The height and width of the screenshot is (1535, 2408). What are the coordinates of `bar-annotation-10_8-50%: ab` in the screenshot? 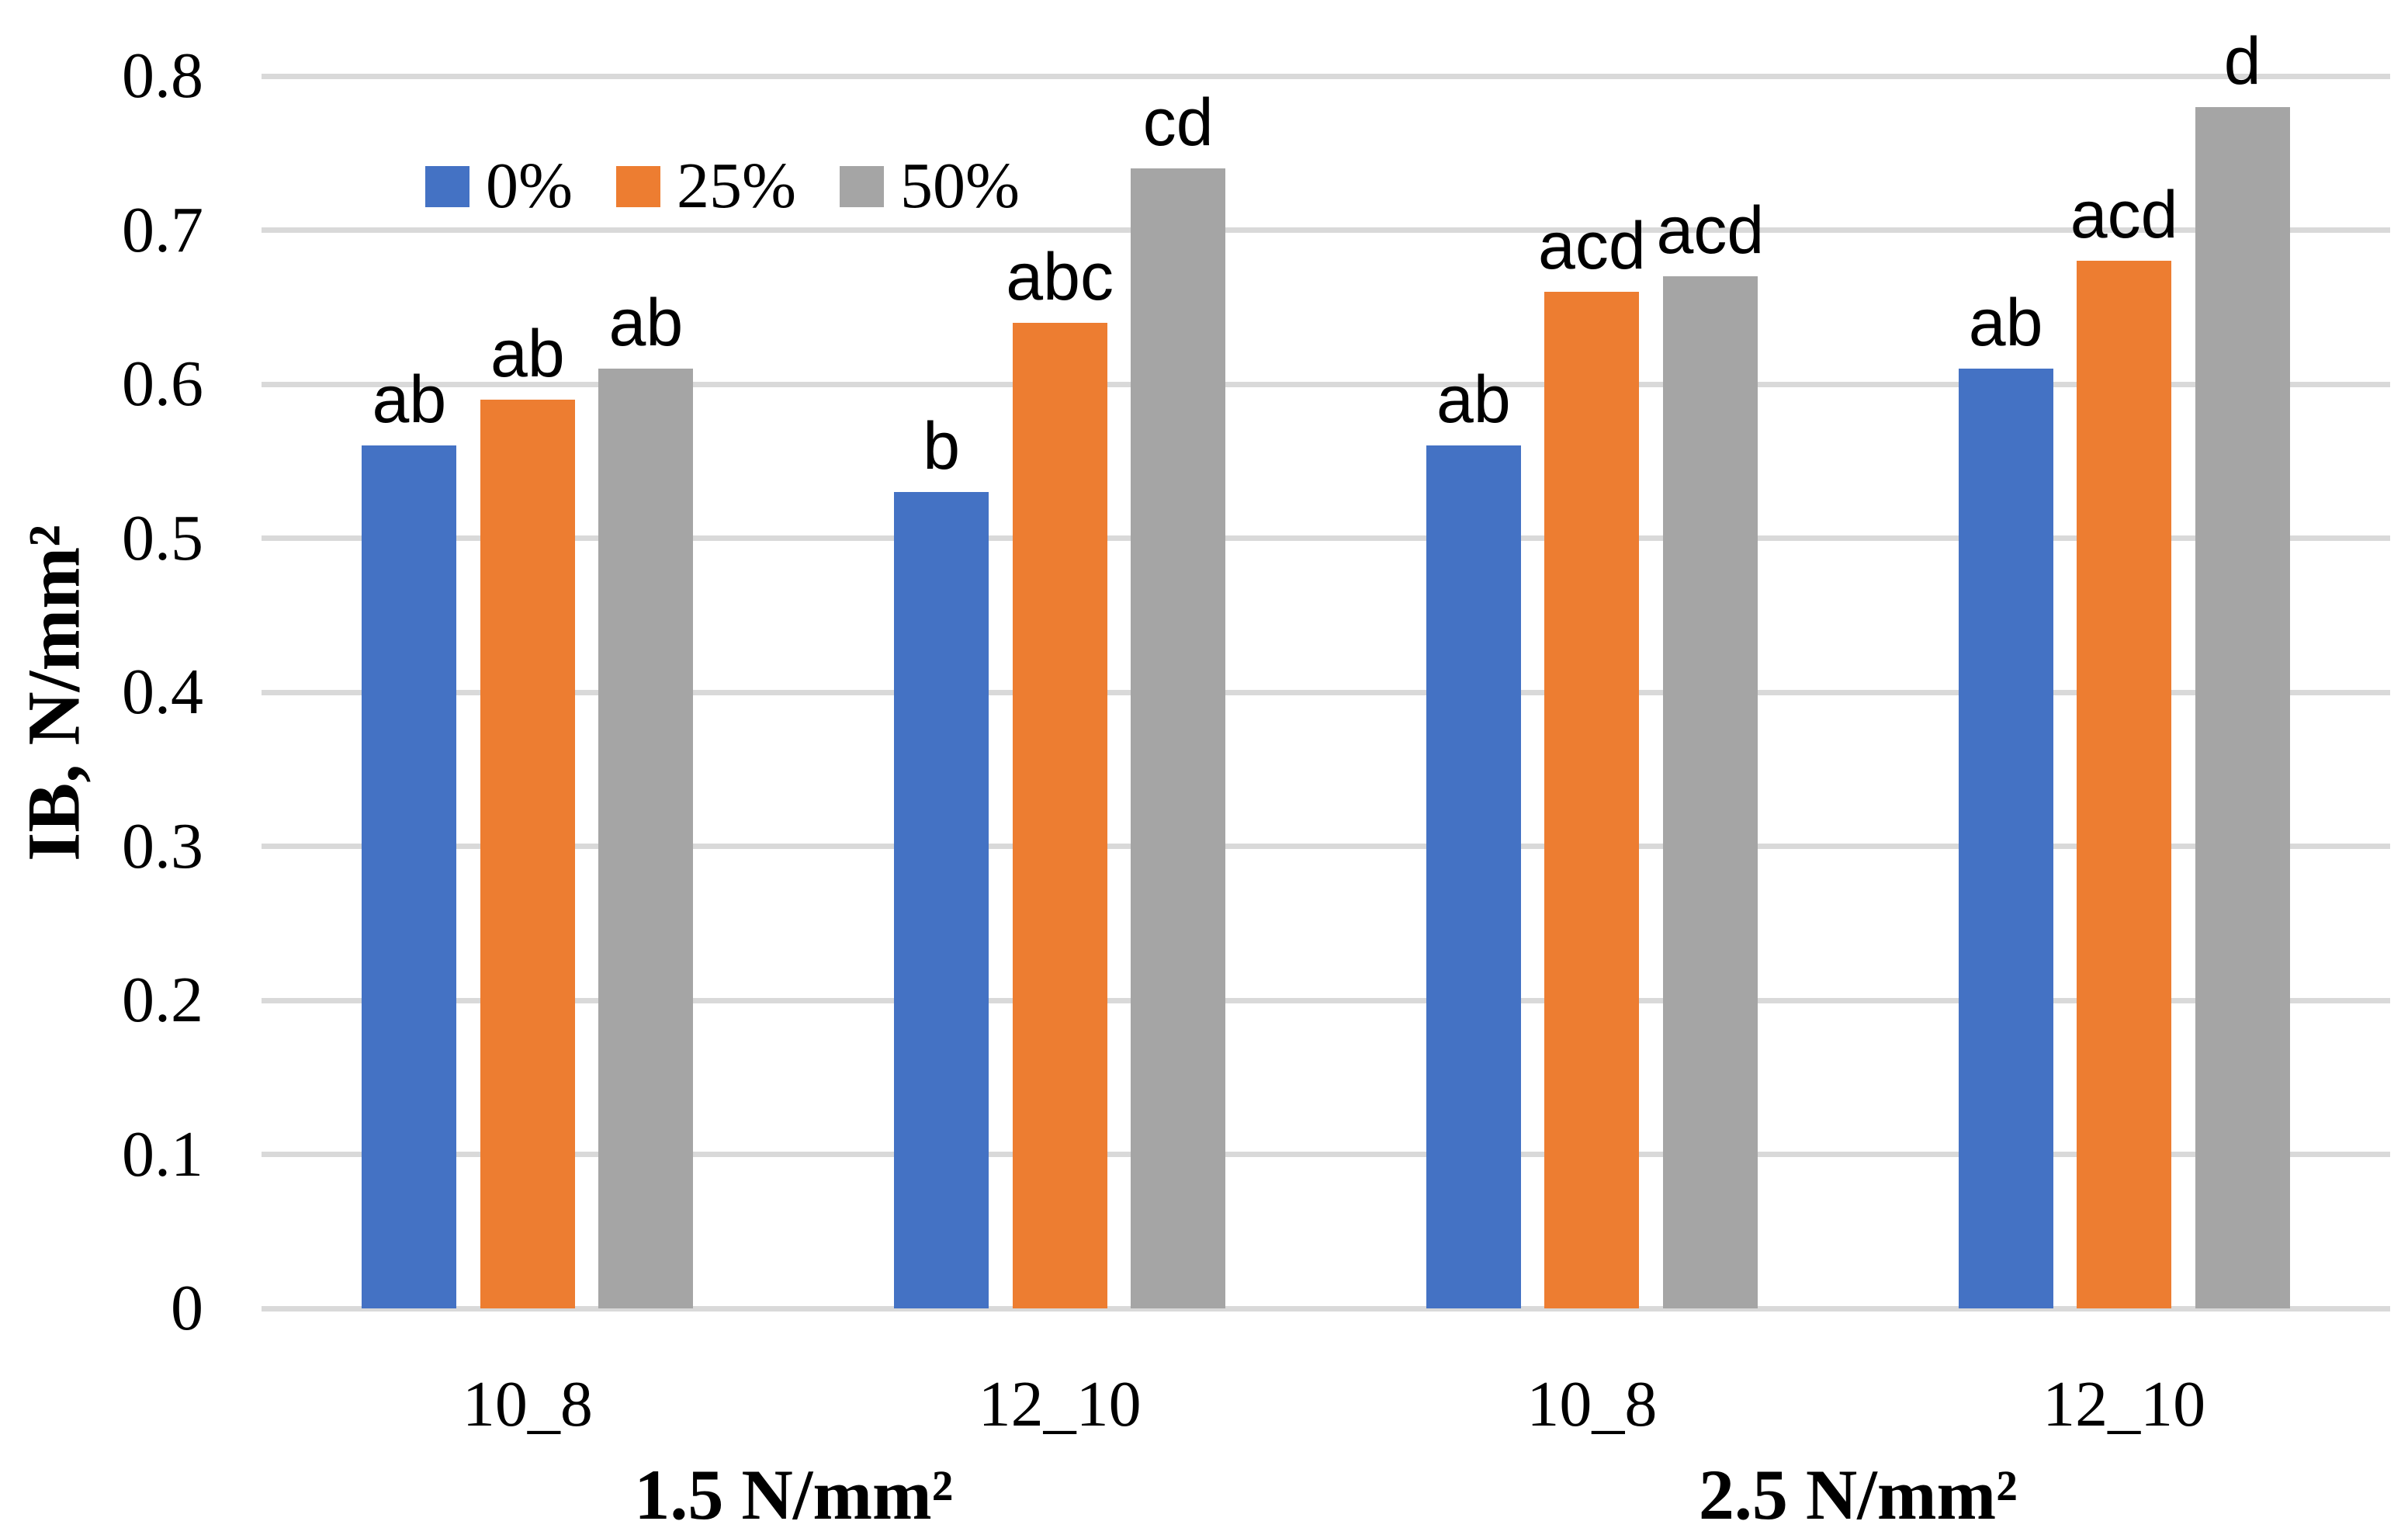 It's located at (646, 323).